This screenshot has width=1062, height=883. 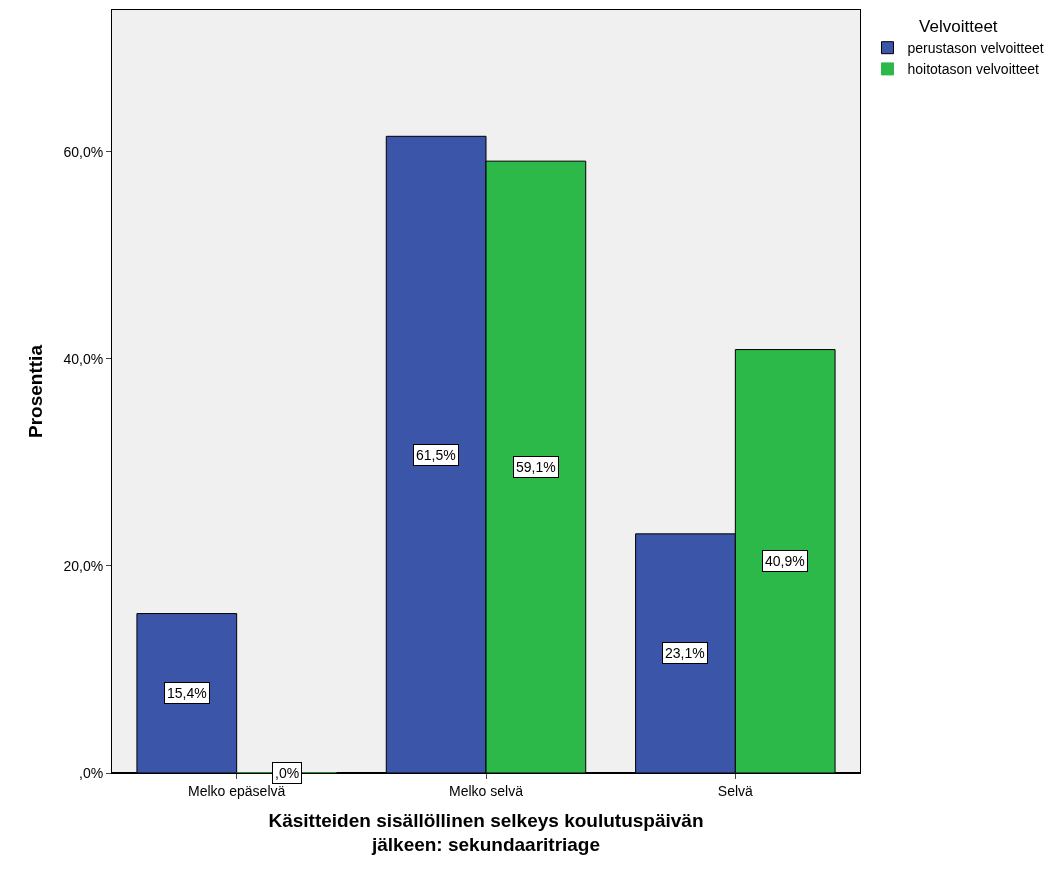 I want to click on data-label: 40,9%, so click(x=785, y=561).